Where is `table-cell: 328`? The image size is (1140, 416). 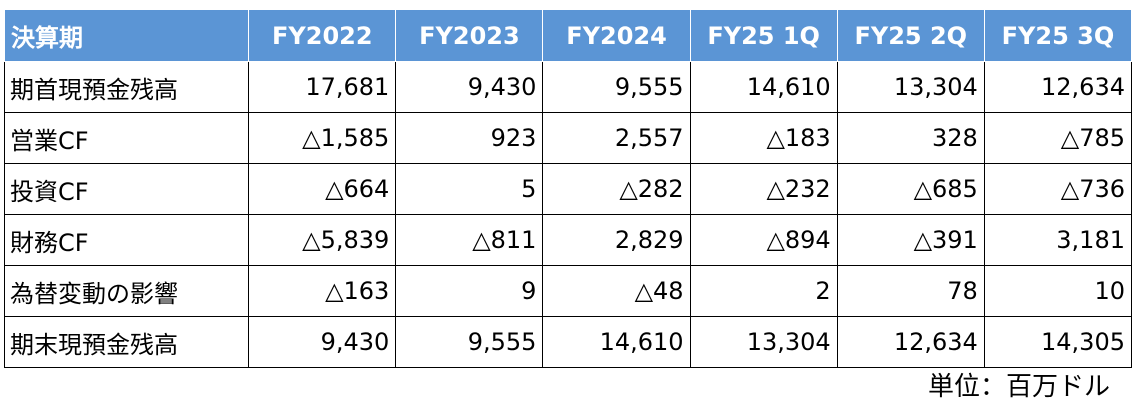 table-cell: 328 is located at coordinates (910, 138).